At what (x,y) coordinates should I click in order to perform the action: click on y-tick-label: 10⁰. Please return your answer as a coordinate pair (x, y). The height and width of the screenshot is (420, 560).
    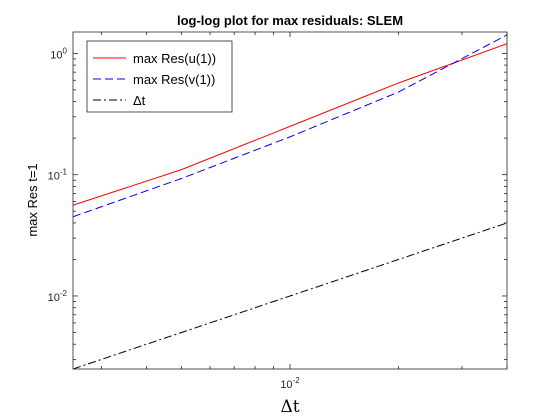
    Looking at the image, I should click on (58, 53).